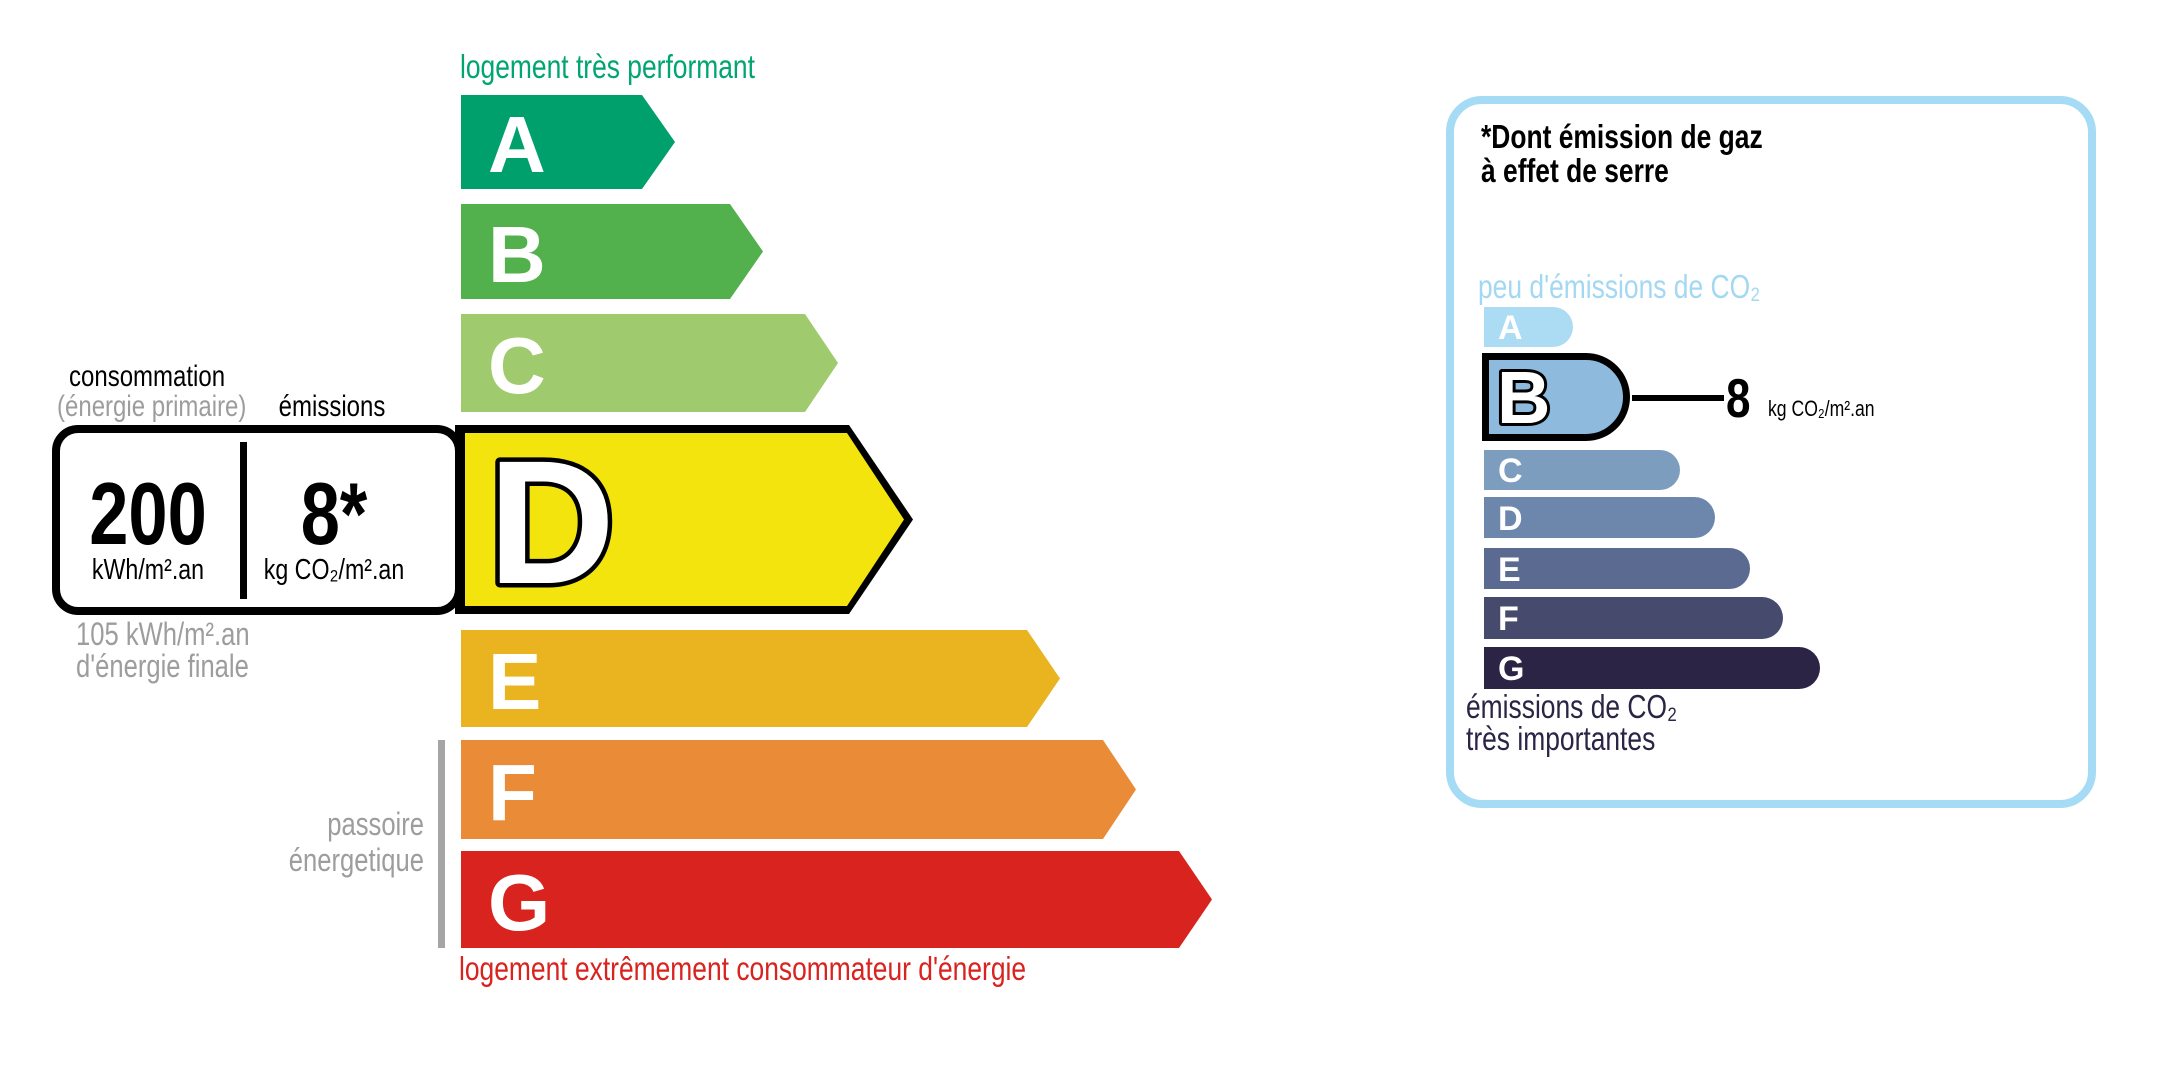 This screenshot has height=1079, width=2170. What do you see at coordinates (332, 406) in the screenshot?
I see `emissions-header: émissions` at bounding box center [332, 406].